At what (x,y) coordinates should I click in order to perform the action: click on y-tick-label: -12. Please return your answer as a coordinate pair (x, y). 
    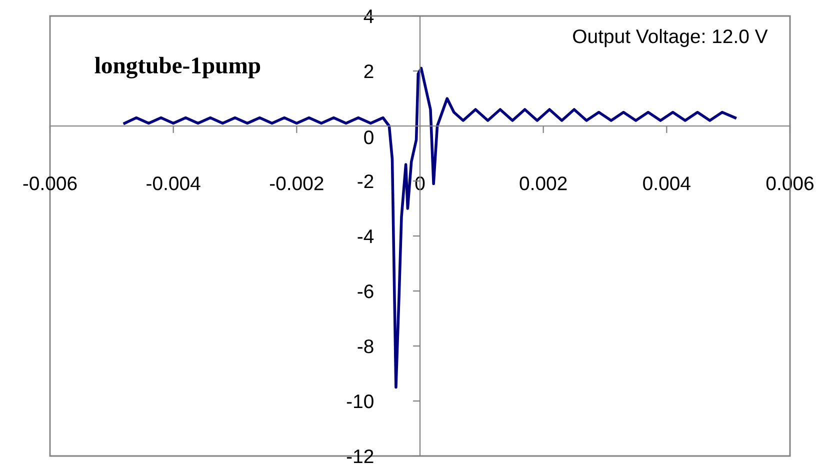
    Looking at the image, I should click on (360, 456).